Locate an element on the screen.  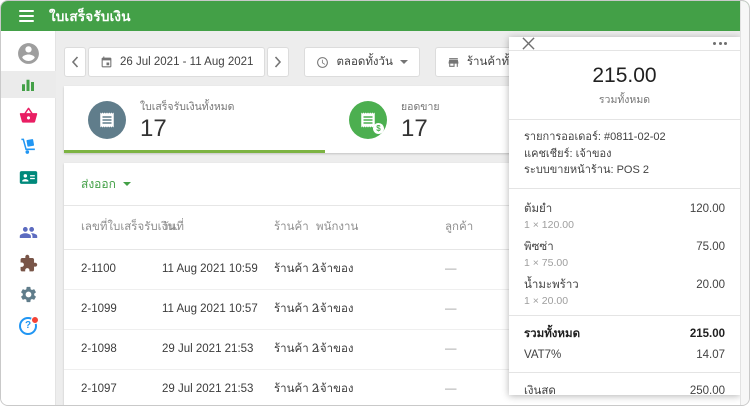
sidebar-item-reports is located at coordinates (28, 84).